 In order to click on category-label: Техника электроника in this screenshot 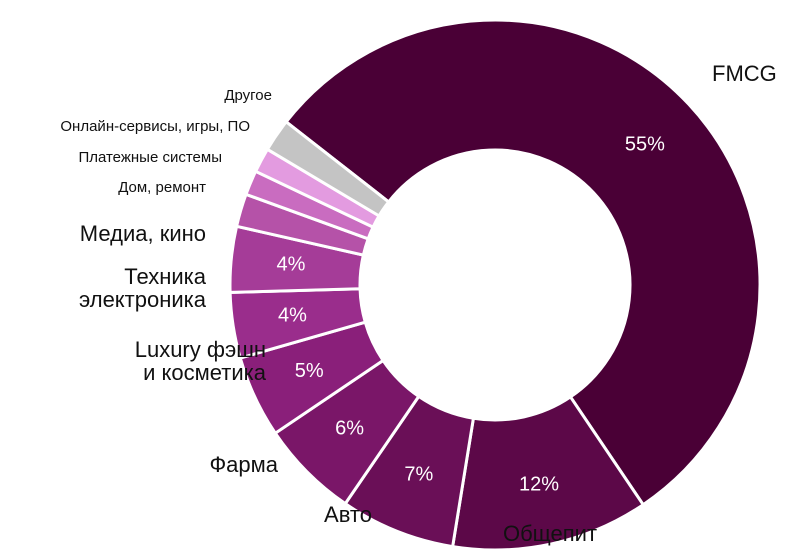, I will do `click(142, 288)`.